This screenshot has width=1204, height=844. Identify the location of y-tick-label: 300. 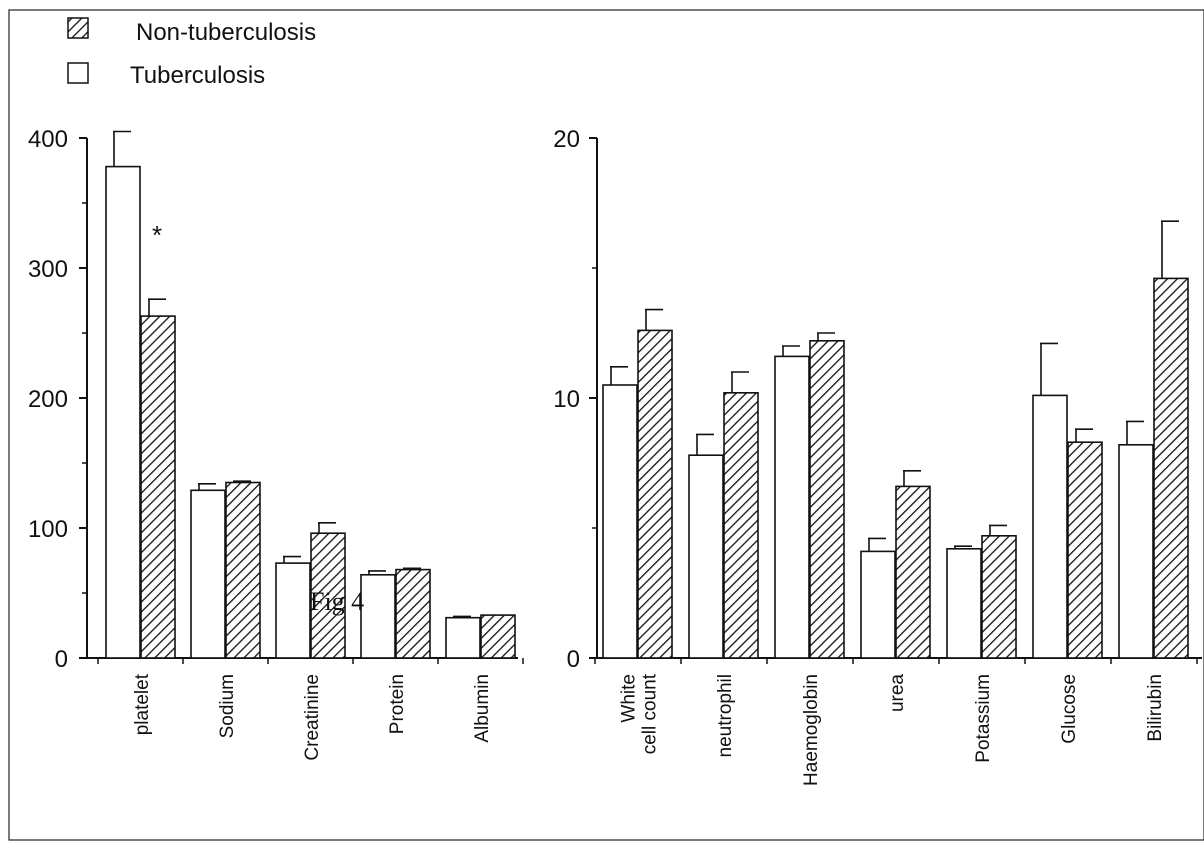
(48, 269).